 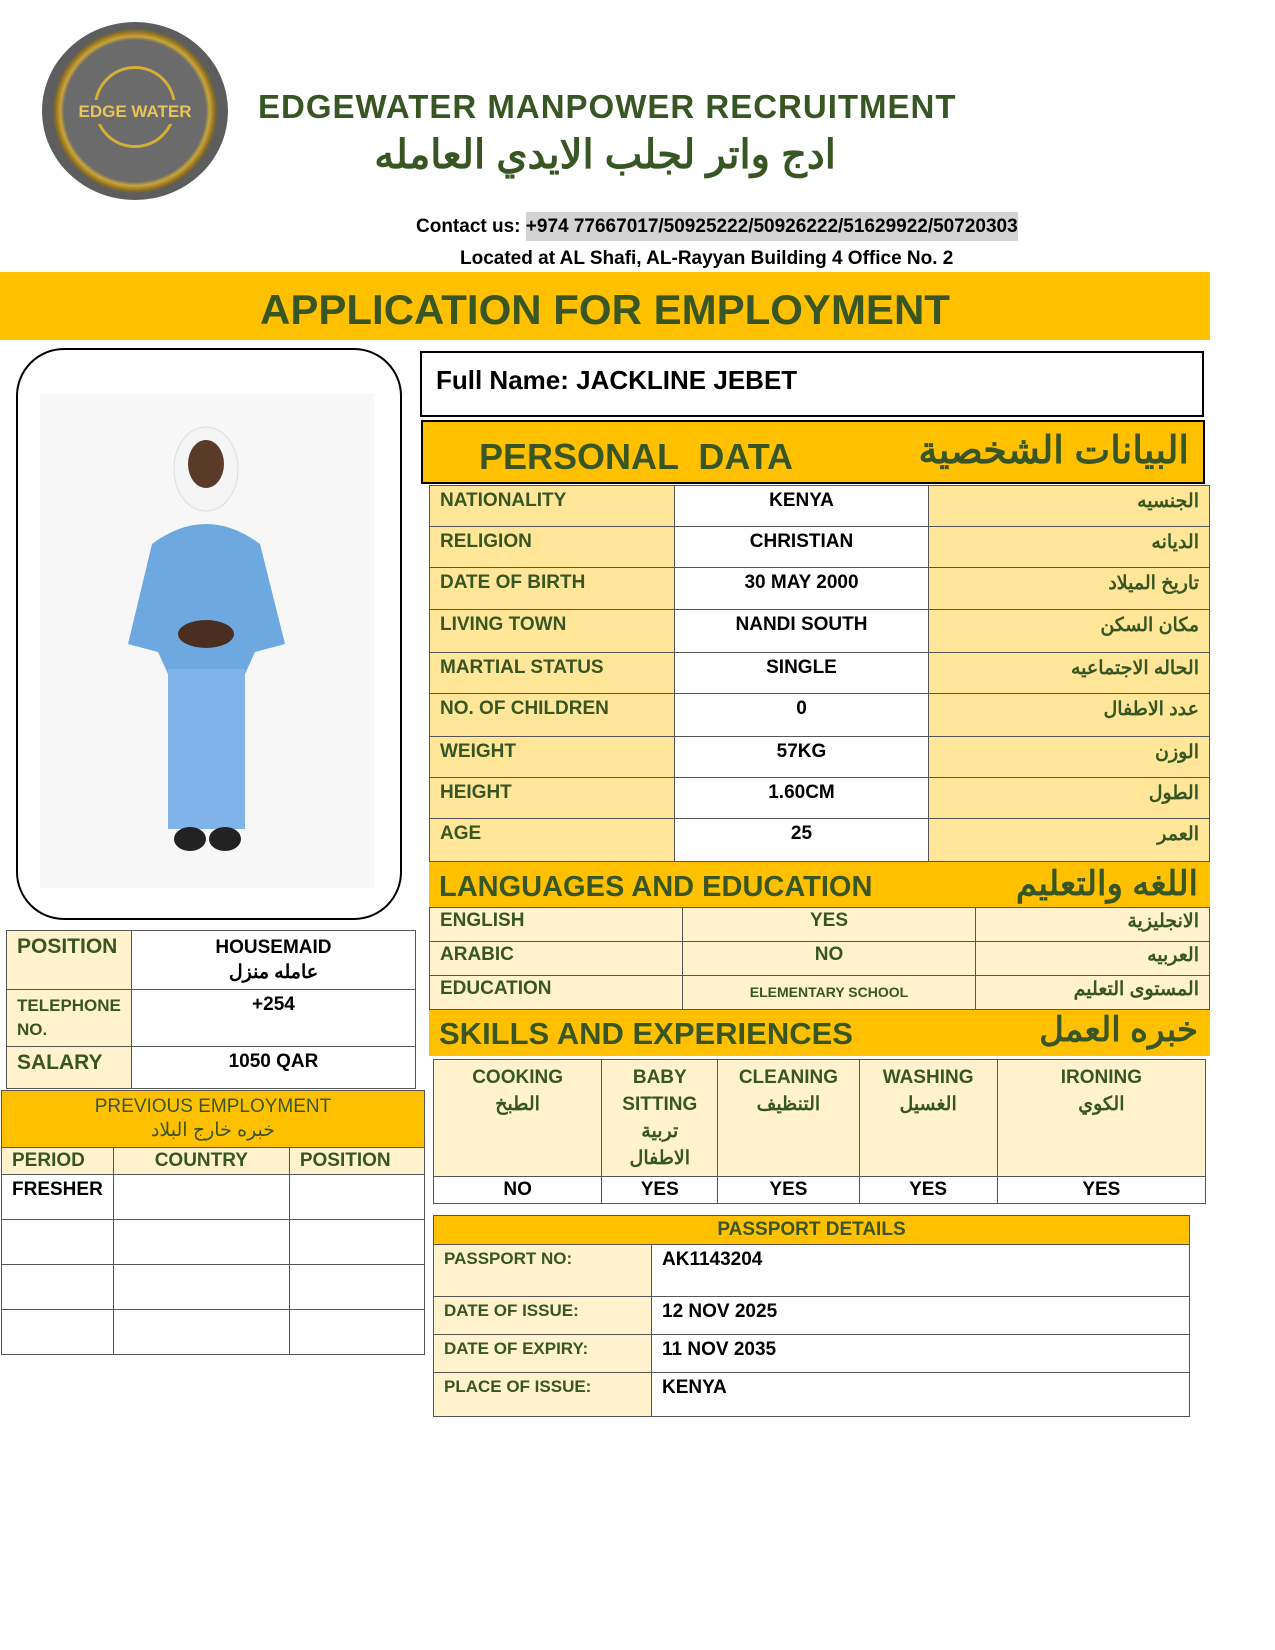 I want to click on field-value: ELEMENTARY SCHOOL, so click(x=829, y=992).